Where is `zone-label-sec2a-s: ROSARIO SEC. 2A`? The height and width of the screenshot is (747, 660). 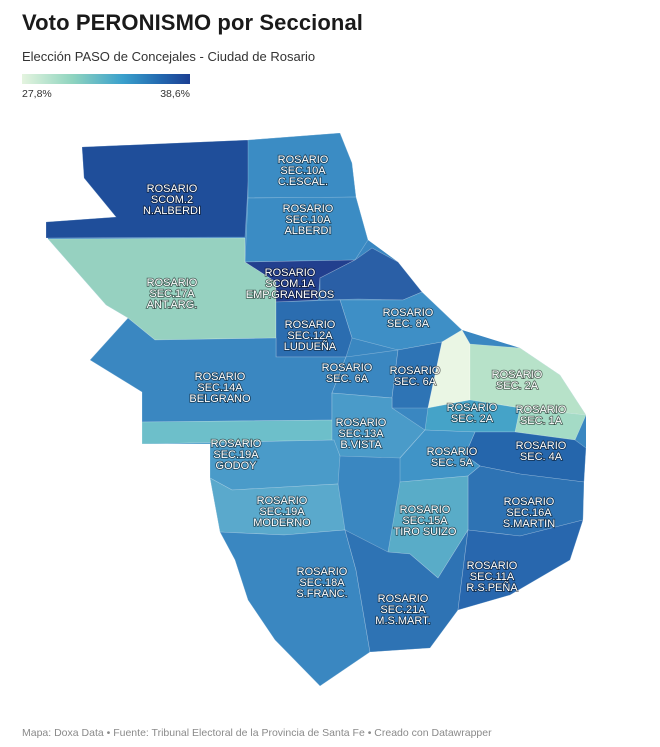
zone-label-sec2a-s: ROSARIO SEC. 2A is located at coordinates (472, 413).